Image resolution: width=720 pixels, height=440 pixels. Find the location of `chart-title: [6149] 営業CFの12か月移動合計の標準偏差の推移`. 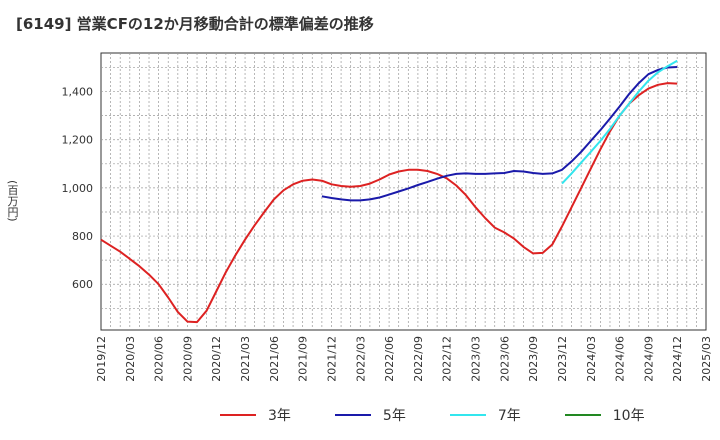

chart-title: [6149] 営業CFの12か月移動合計の標準偏差の推移 is located at coordinates (195, 24).